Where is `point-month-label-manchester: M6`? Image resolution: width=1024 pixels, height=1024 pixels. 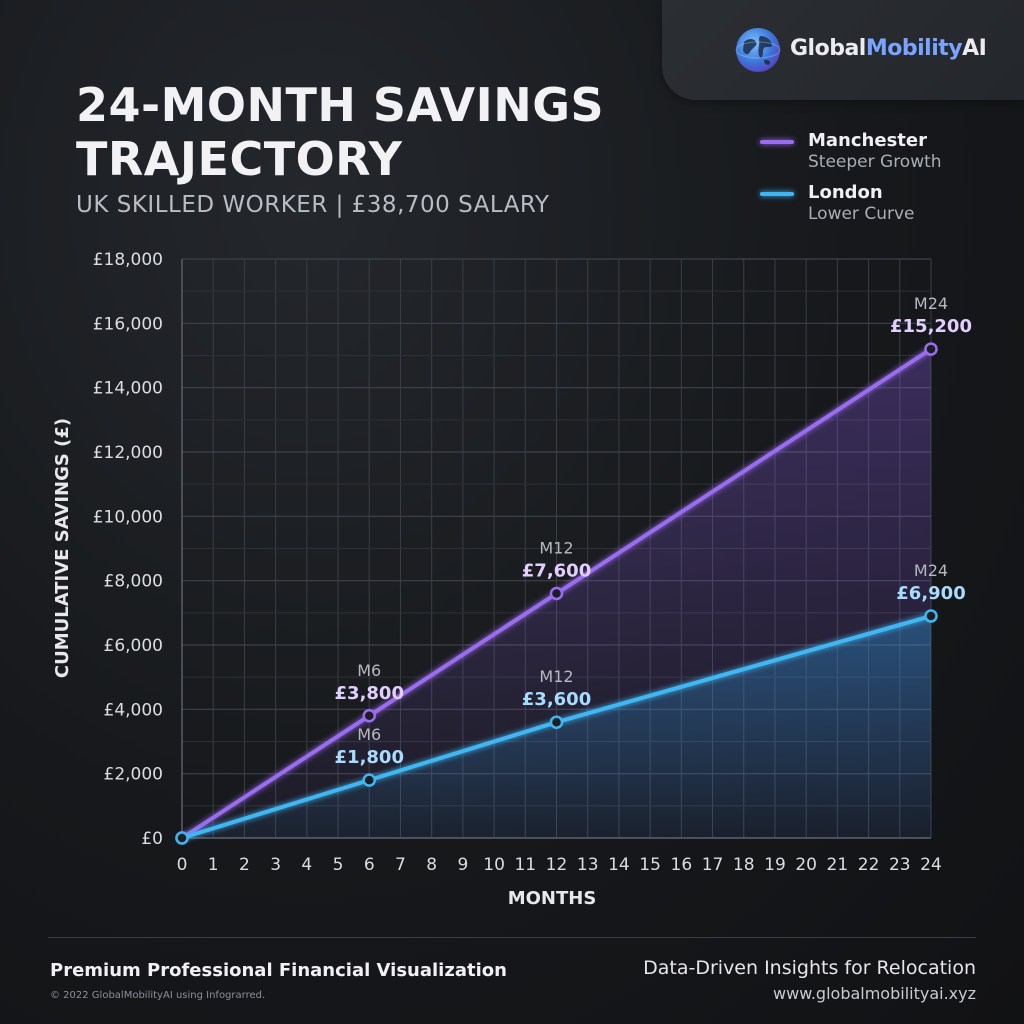
point-month-label-manchester: M6 is located at coordinates (369, 670).